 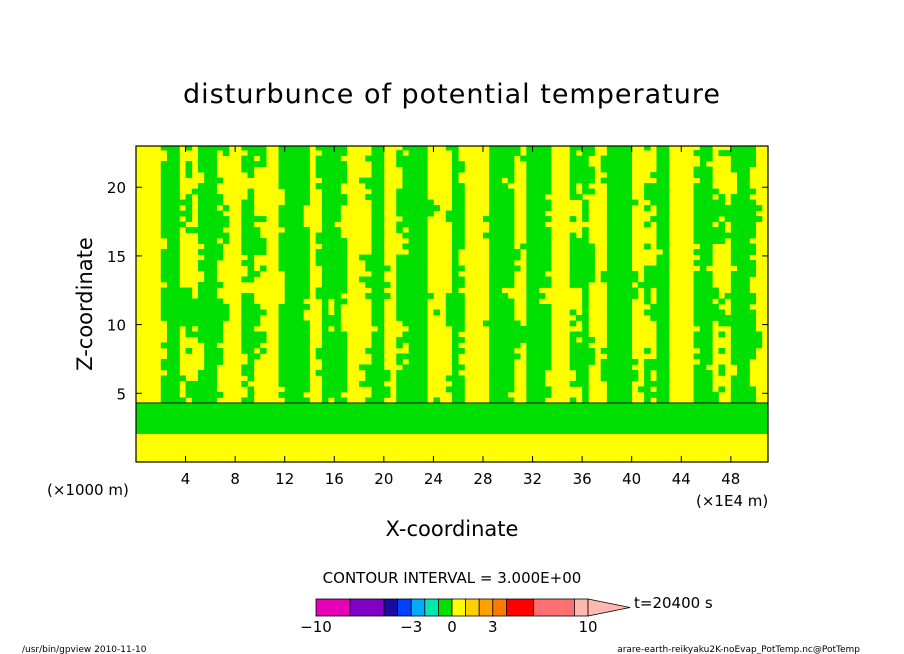 I want to click on x-tick-label: 12, so click(x=284, y=479).